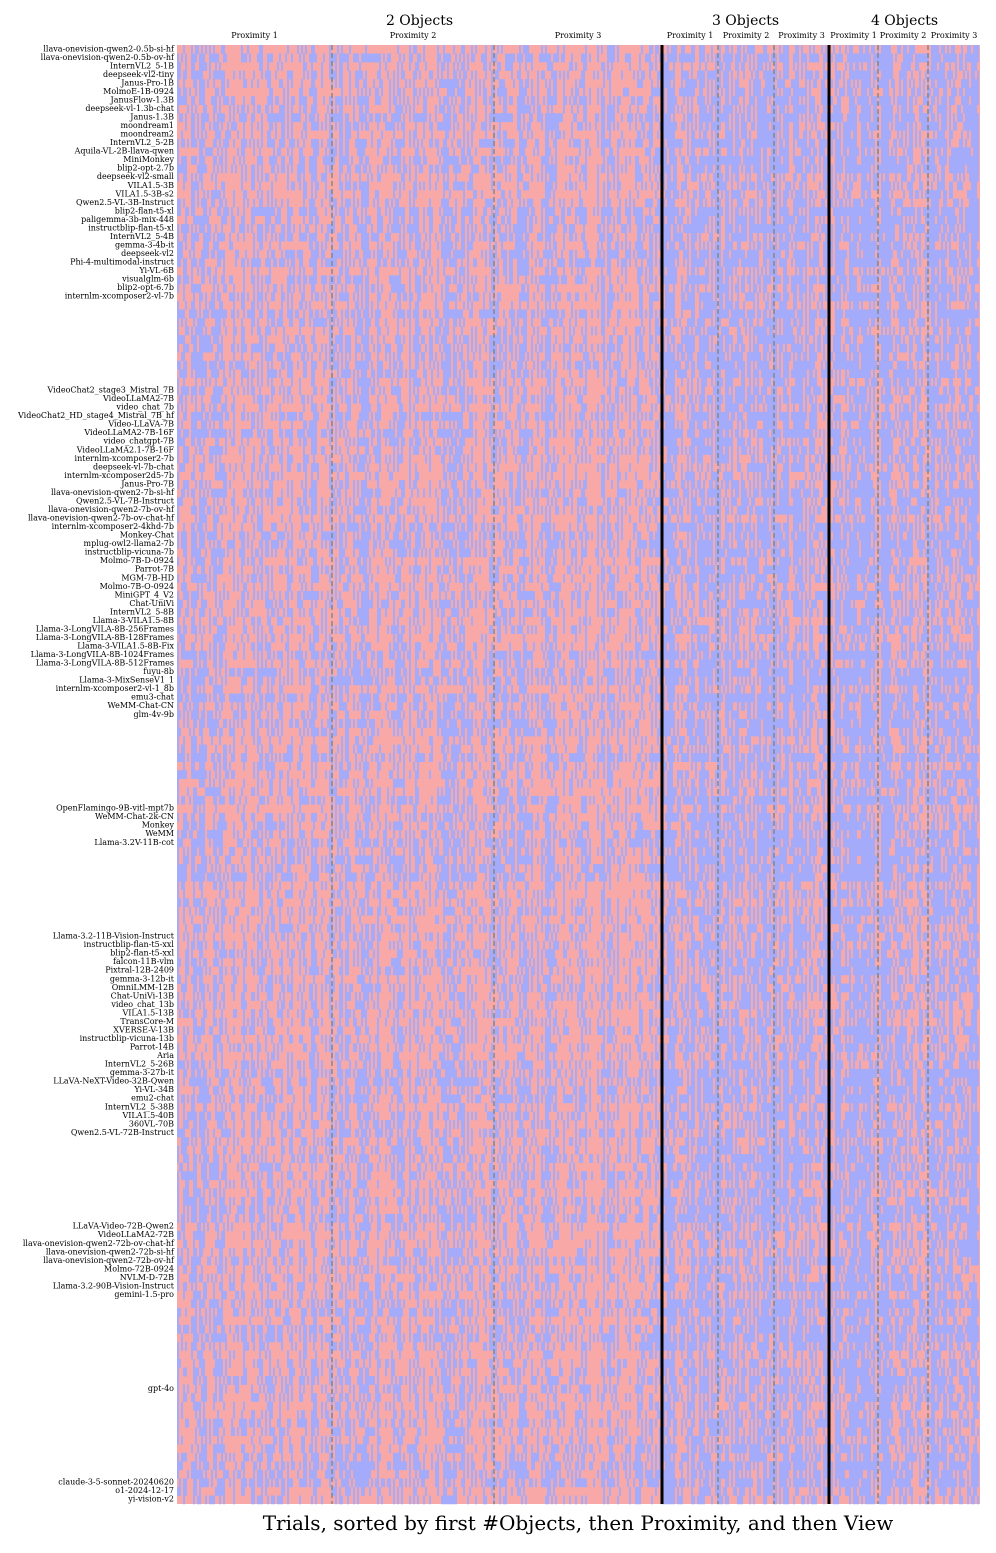  Describe the element at coordinates (148, 125) in the screenshot. I see `row-label: moondream1` at that location.